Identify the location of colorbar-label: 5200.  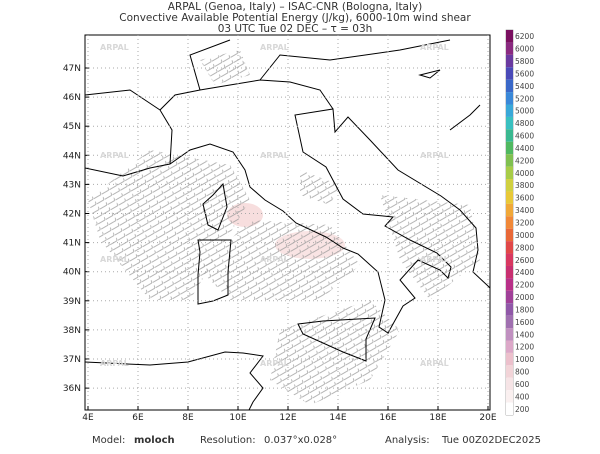
(524, 98).